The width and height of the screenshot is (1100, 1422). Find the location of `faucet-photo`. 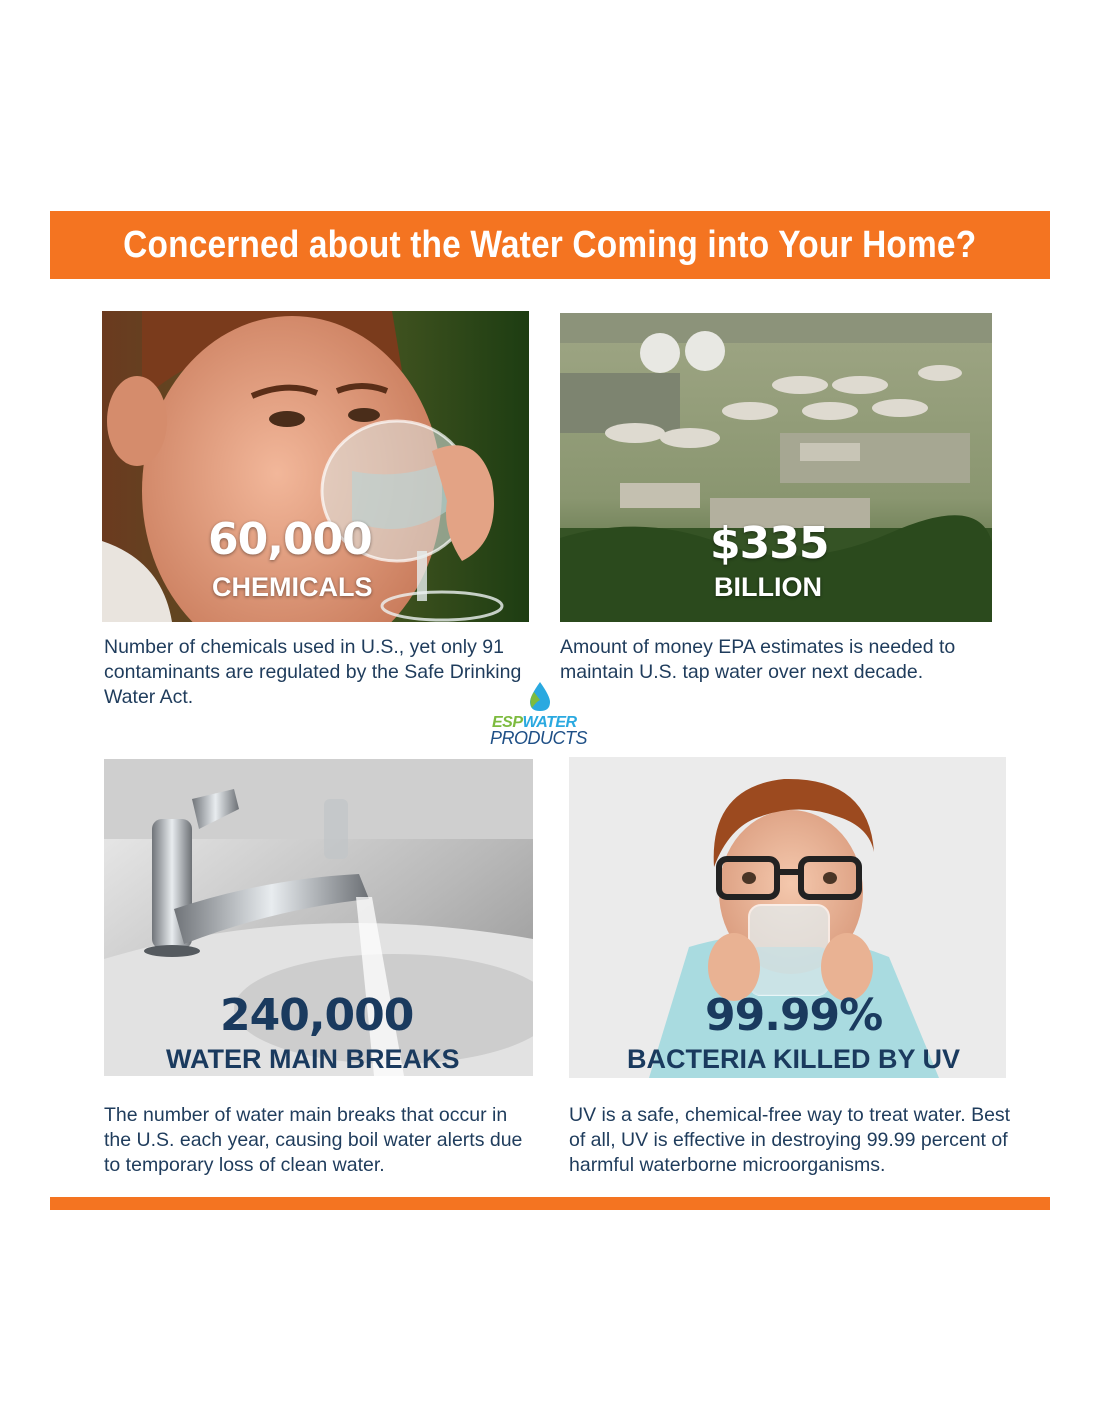

faucet-photo is located at coordinates (318, 917).